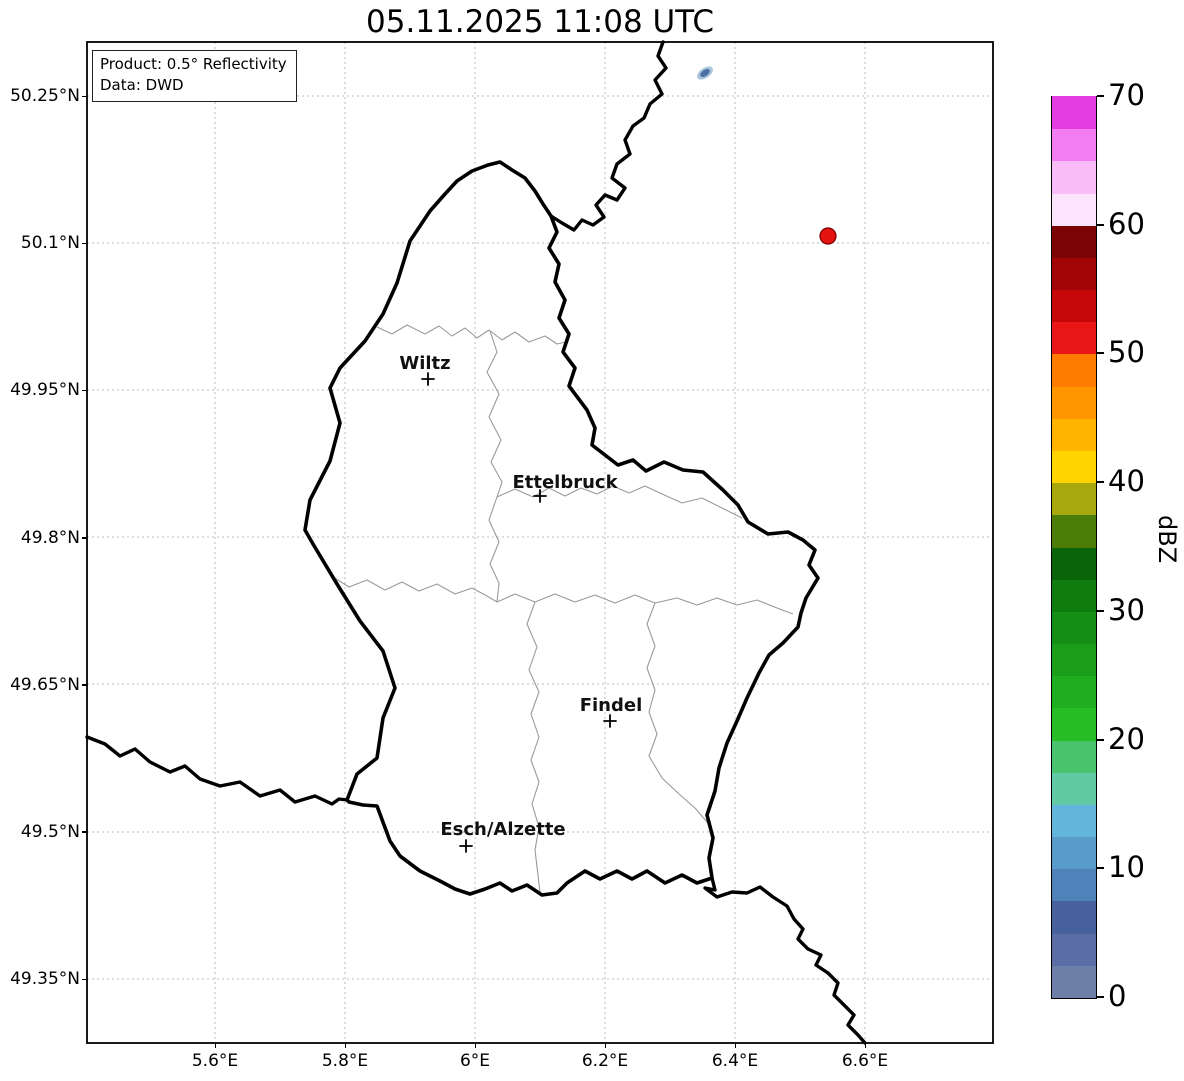  I want to click on lon-tick-label: 6.6°E, so click(865, 1061).